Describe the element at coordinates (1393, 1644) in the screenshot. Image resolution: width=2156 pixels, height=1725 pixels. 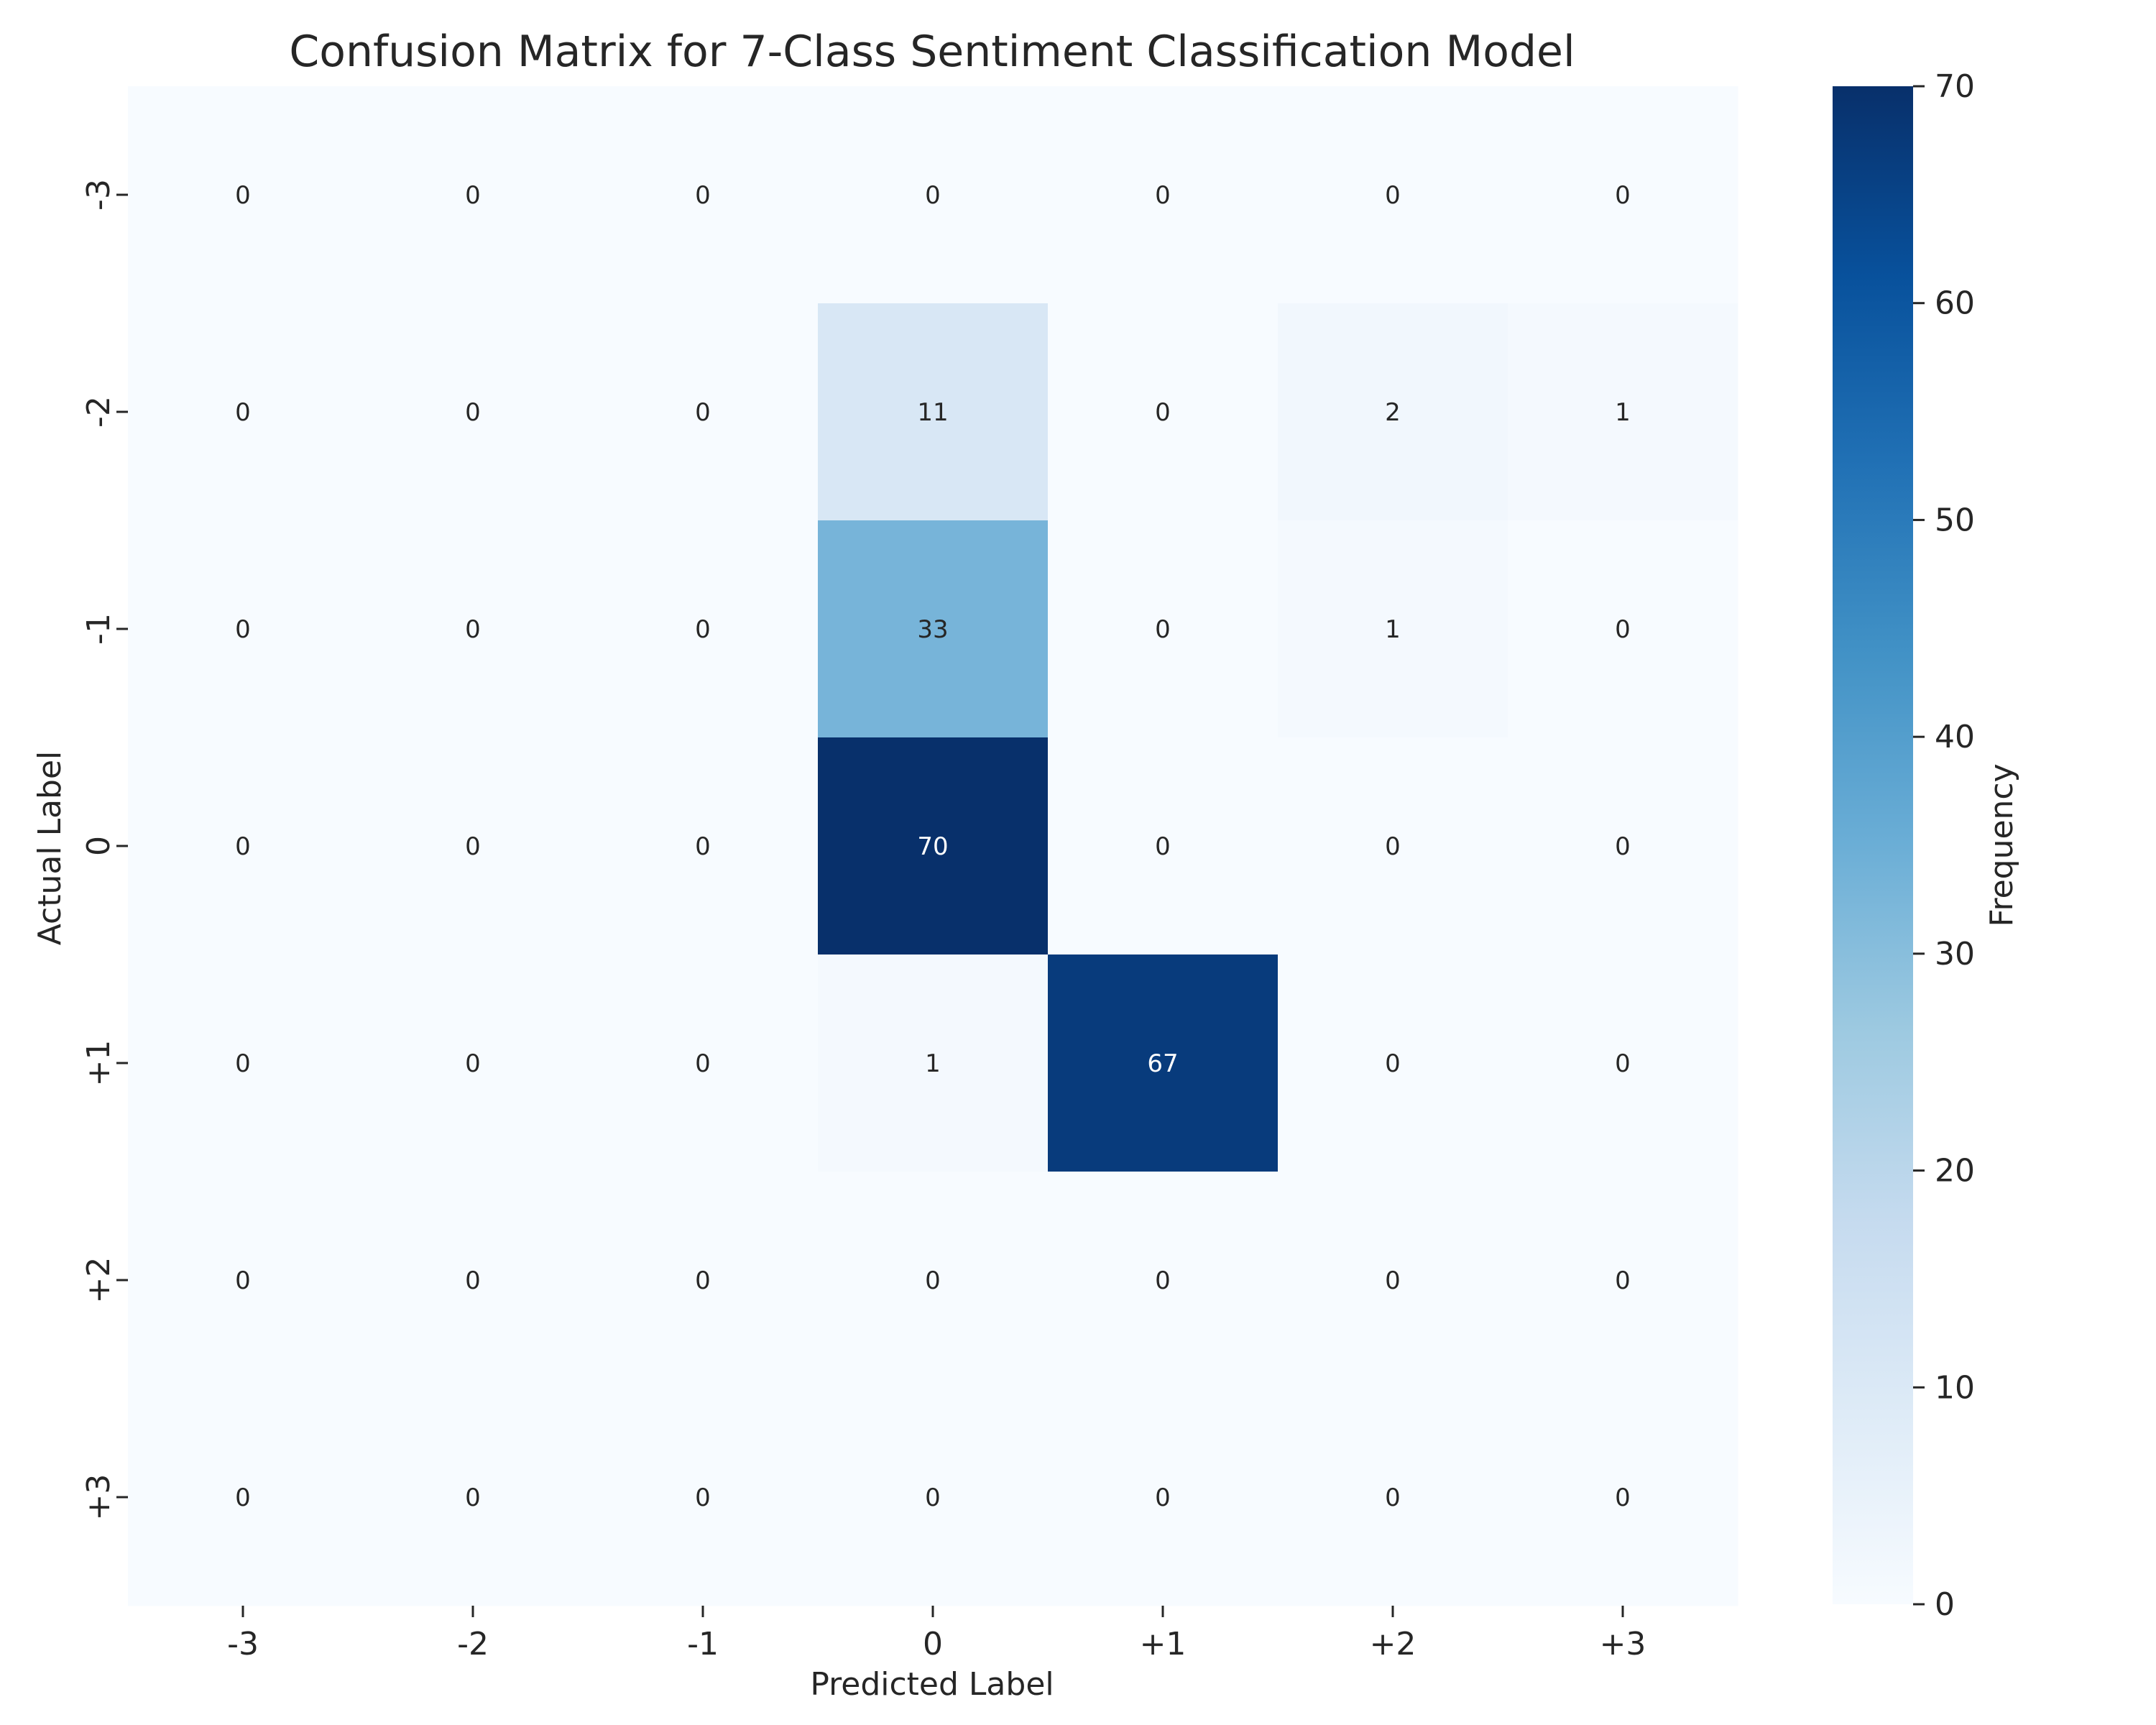
I see `x-tick-label: +2` at that location.